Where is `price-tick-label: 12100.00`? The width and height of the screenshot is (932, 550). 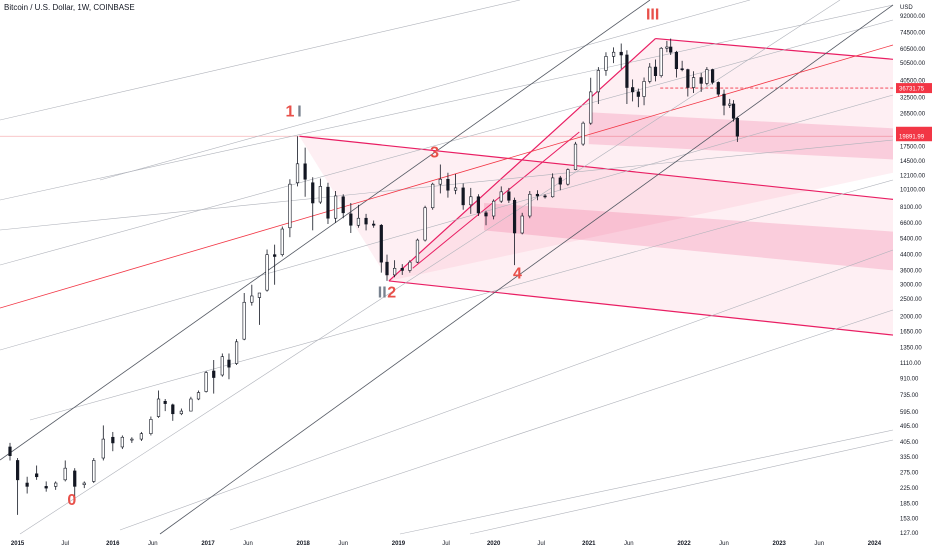 price-tick-label: 12100.00 is located at coordinates (913, 176).